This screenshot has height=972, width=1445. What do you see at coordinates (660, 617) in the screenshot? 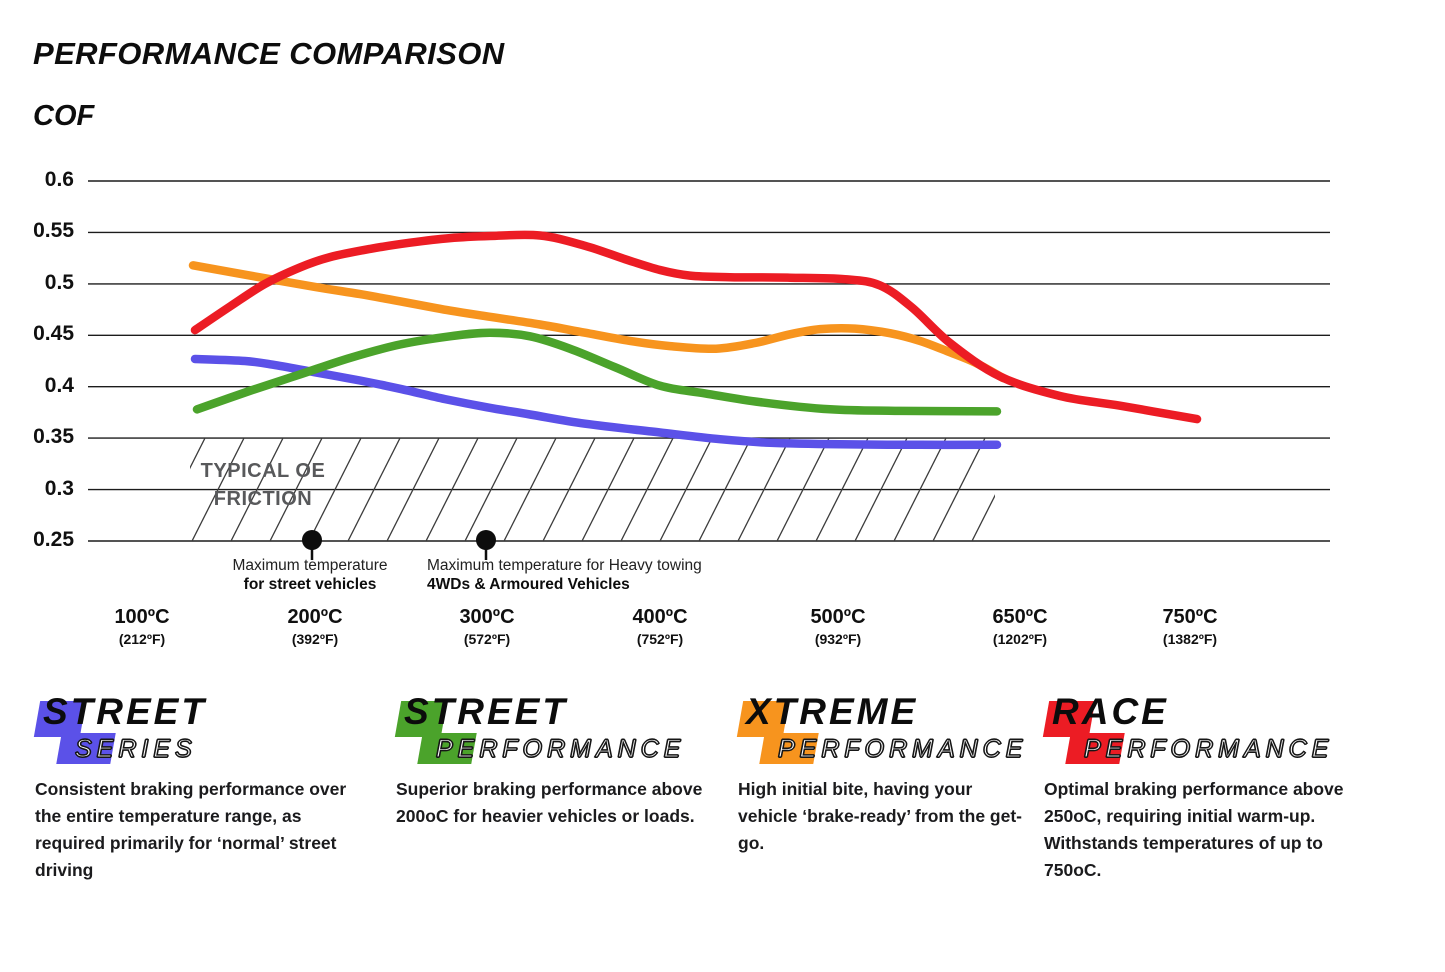
I see `x-tick-celsius: 400ºC` at bounding box center [660, 617].